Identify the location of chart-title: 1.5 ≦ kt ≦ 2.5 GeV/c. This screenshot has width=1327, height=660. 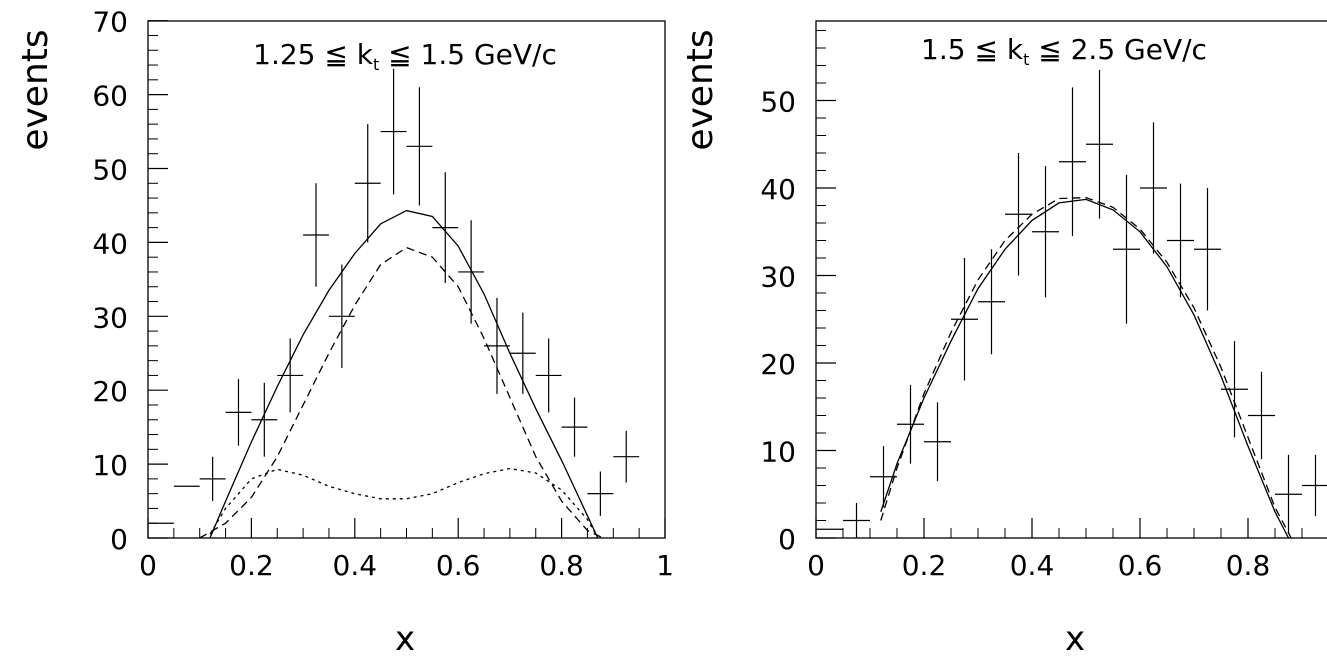
(1064, 51).